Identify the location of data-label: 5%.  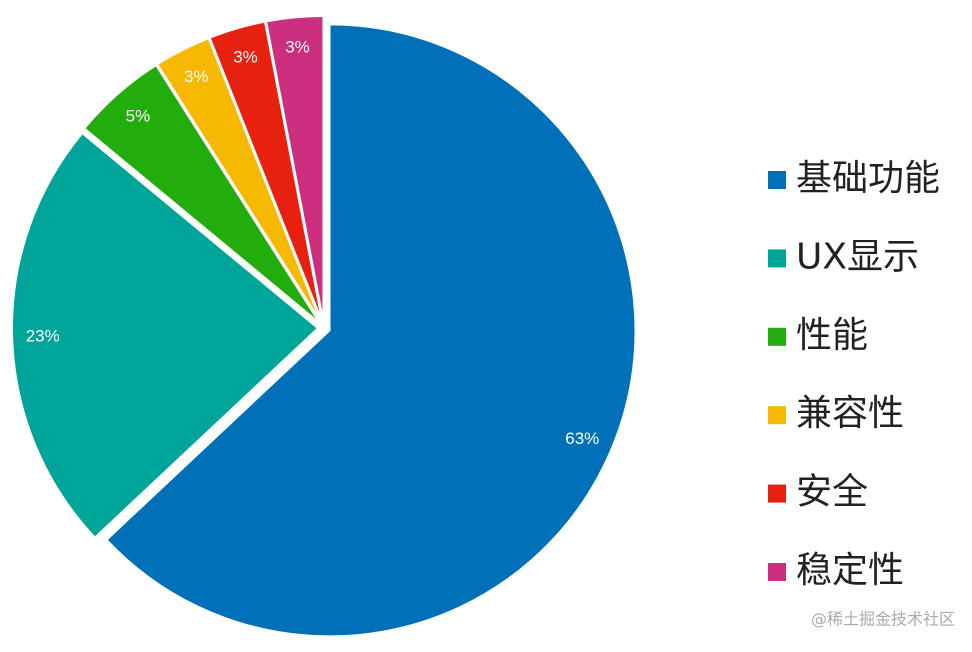
(138, 115).